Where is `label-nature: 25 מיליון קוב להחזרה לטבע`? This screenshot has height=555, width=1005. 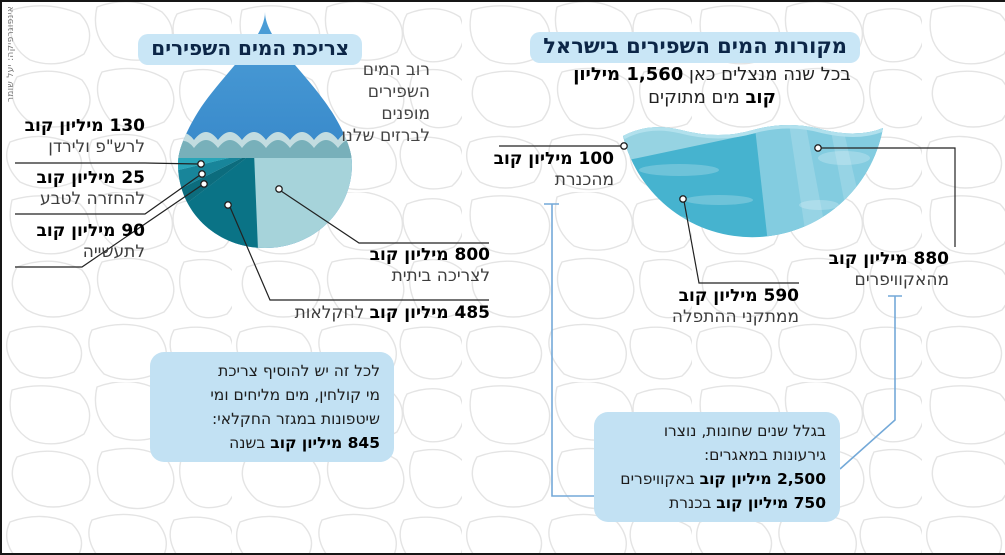 label-nature: 25 מיליון קוב להחזרה לטבע is located at coordinates (91, 188).